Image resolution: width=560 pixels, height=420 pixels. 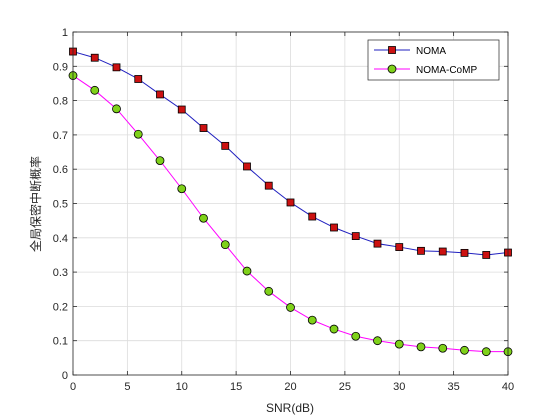 I want to click on x-tick-label: 35, so click(x=454, y=387).